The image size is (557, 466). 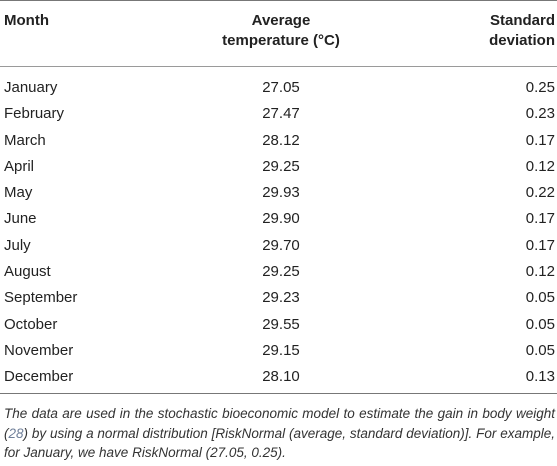 What do you see at coordinates (281, 245) in the screenshot?
I see `cell-average: 29.70` at bounding box center [281, 245].